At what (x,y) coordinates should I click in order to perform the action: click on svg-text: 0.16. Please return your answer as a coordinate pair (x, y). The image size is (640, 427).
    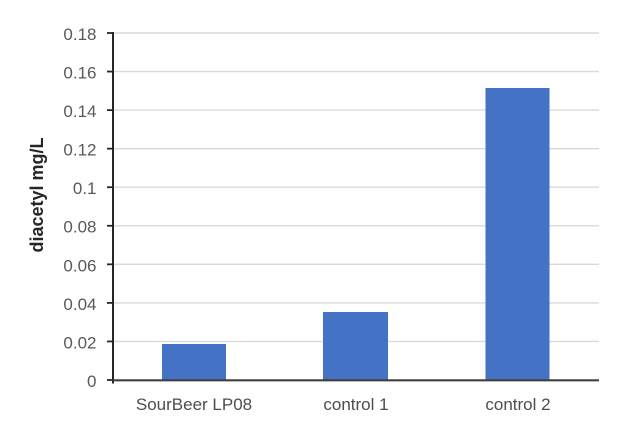
    Looking at the image, I should click on (79, 73).